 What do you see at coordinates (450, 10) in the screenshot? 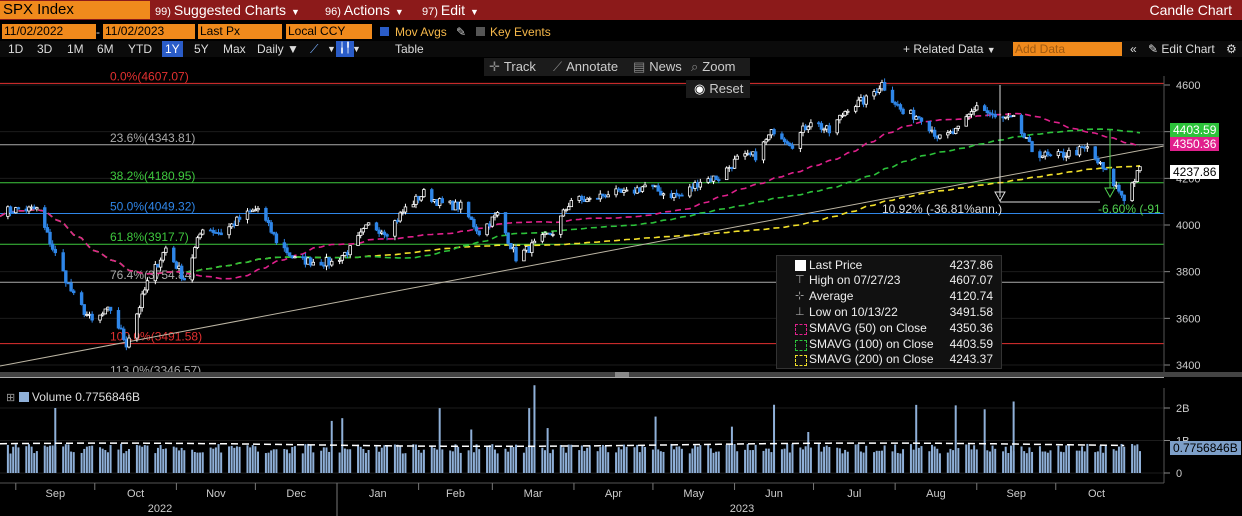
I see `edit-menu: 97) Edit ▼` at bounding box center [450, 10].